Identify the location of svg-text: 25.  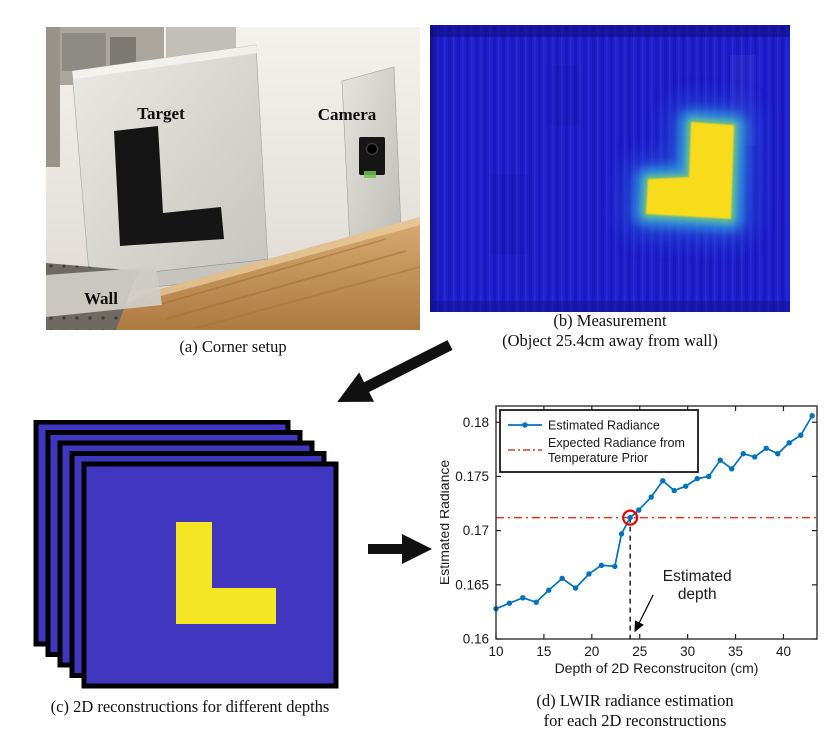
(639, 651).